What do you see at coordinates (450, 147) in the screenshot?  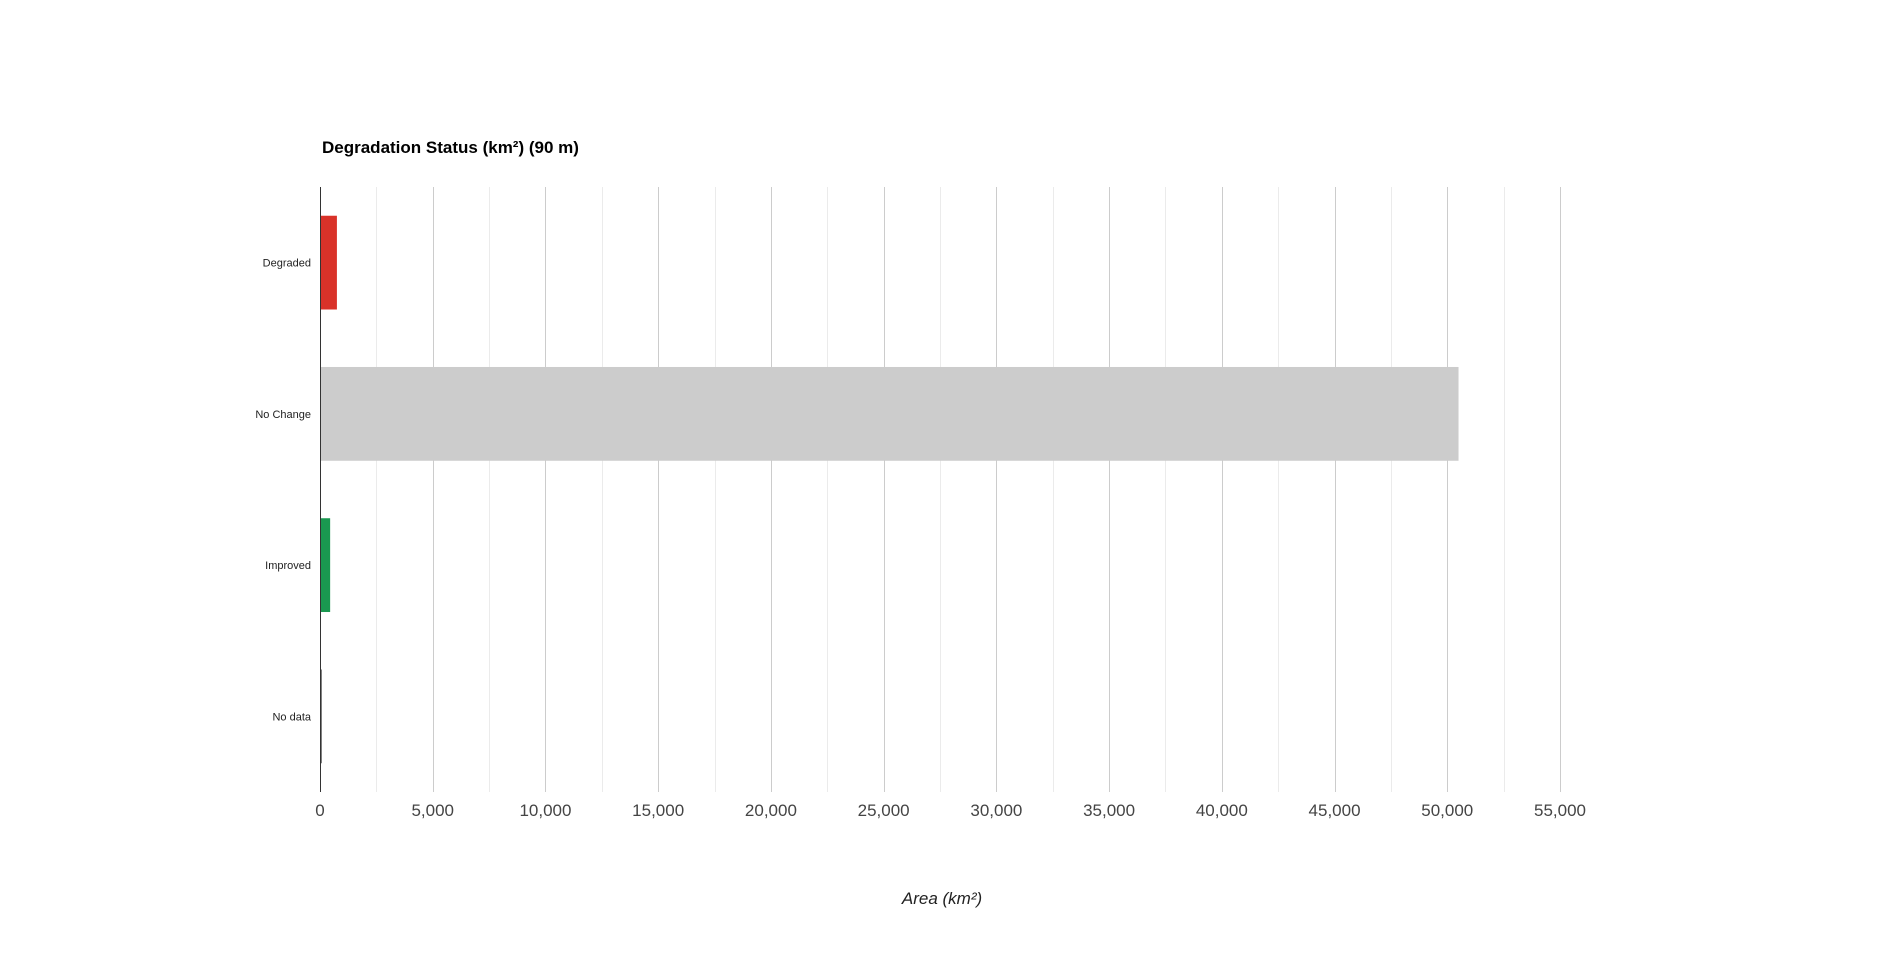 I see `chart-title: Degradation Status (km²) (90 m)` at bounding box center [450, 147].